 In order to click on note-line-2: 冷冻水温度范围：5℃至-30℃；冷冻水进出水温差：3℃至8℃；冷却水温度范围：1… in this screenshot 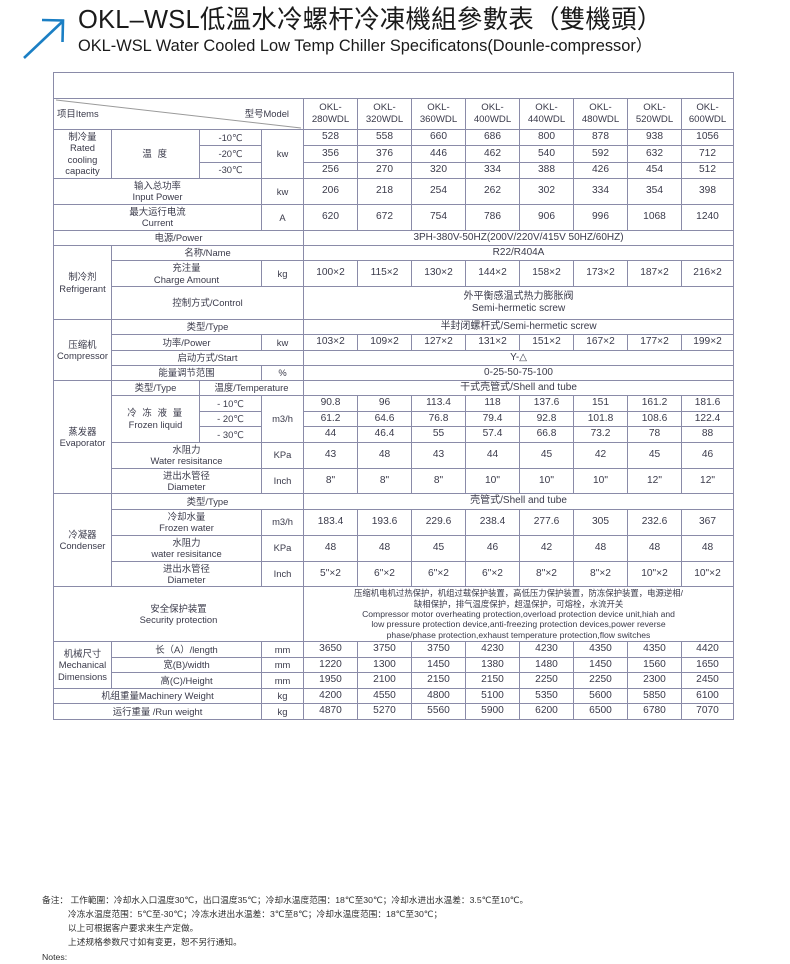, I will do `click(255, 914)`.